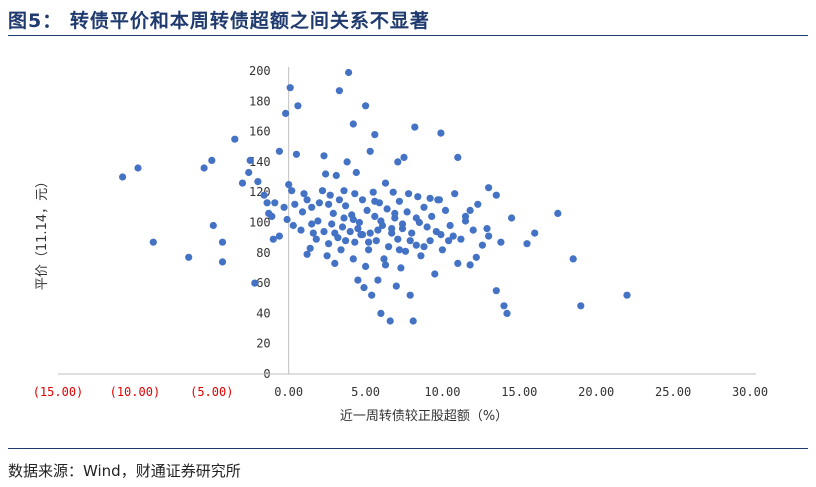 The width and height of the screenshot is (816, 487). I want to click on y-tick-label: 60, so click(263, 283).